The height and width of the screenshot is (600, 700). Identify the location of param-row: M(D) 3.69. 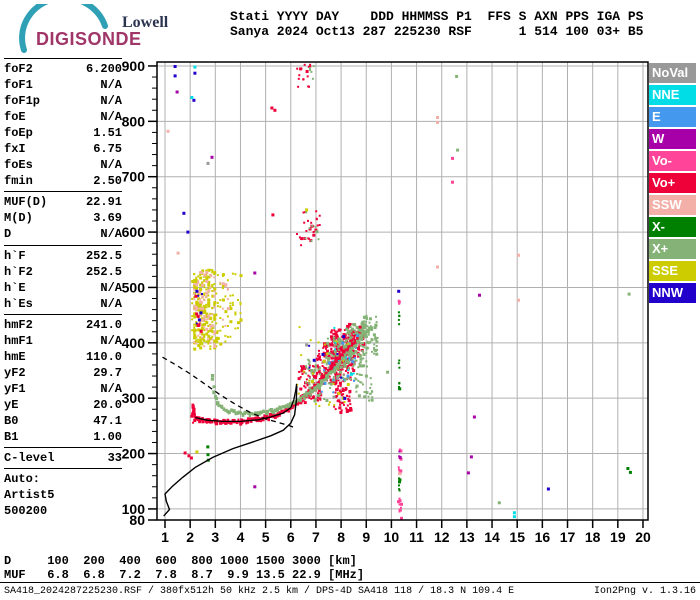
(63, 218).